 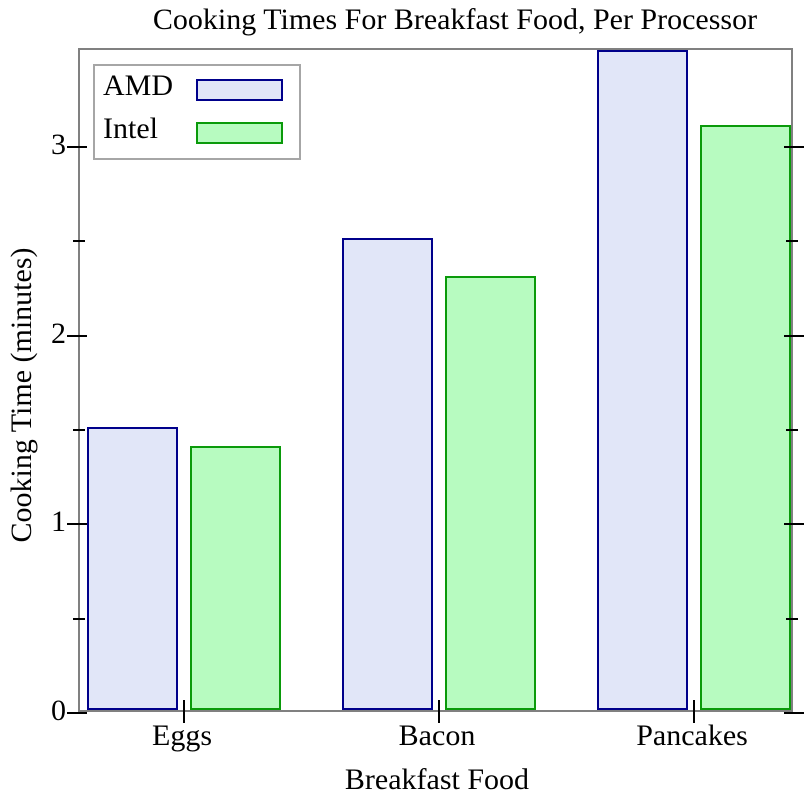 I want to click on legend-swatch-amd, so click(x=239, y=90).